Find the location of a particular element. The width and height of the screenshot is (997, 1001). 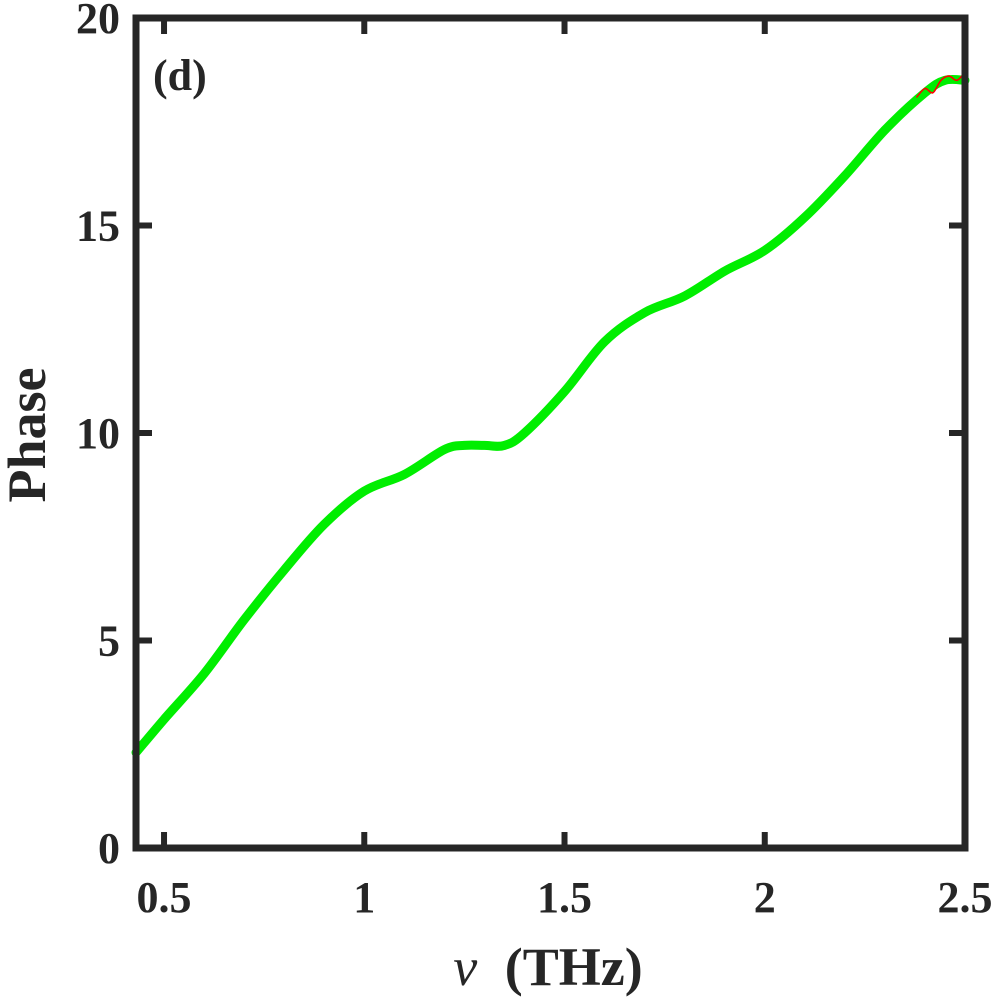

x-axis-label: ν (THz) is located at coordinates (547, 967).